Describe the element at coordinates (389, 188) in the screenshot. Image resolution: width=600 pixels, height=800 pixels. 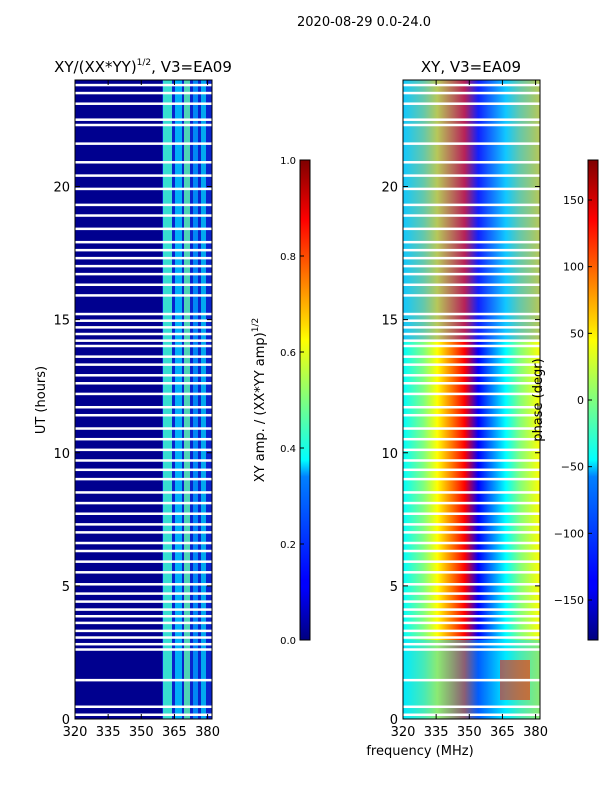
I see `phase-ytick-label: 20` at that location.